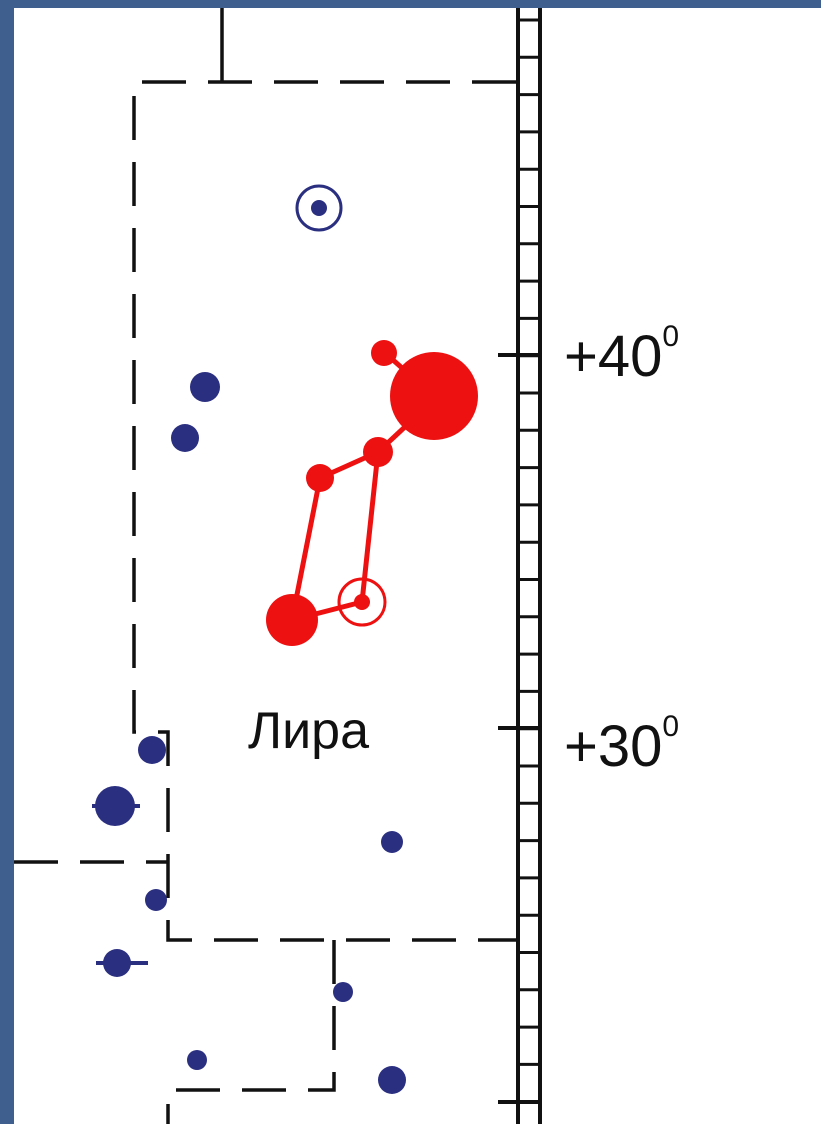  Describe the element at coordinates (251, 1032) in the screenshot. I see `boundary-bottom-segment` at that location.